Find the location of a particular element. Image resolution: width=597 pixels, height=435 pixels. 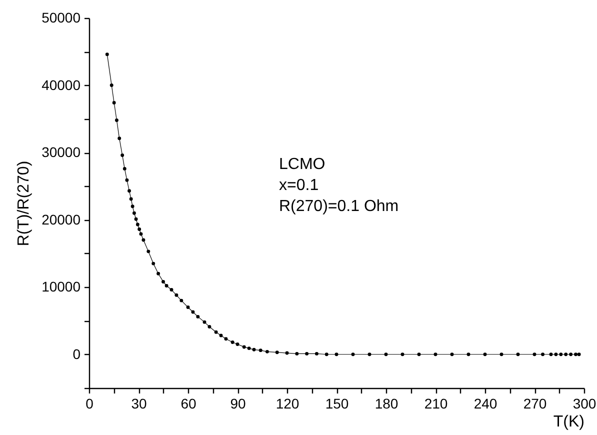

annotation: LCMO is located at coordinates (302, 164).